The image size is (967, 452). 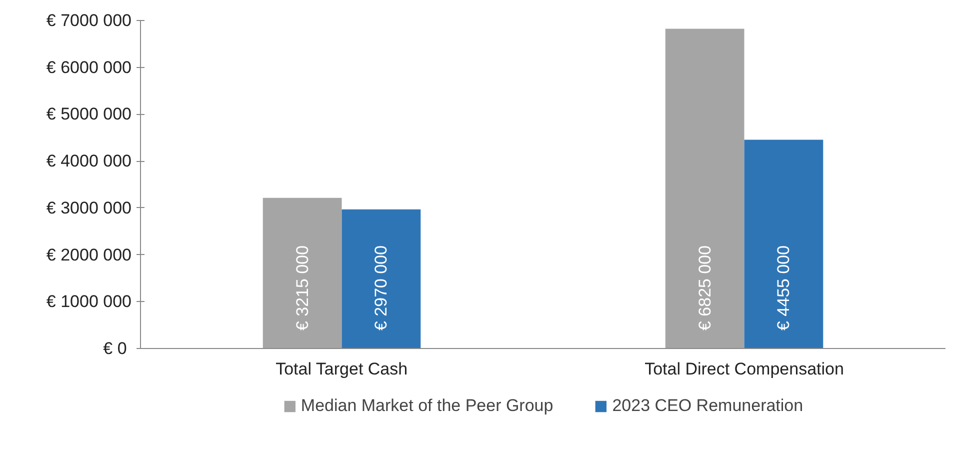 What do you see at coordinates (89, 254) in the screenshot?
I see `y-tick-label: € 2000 000` at bounding box center [89, 254].